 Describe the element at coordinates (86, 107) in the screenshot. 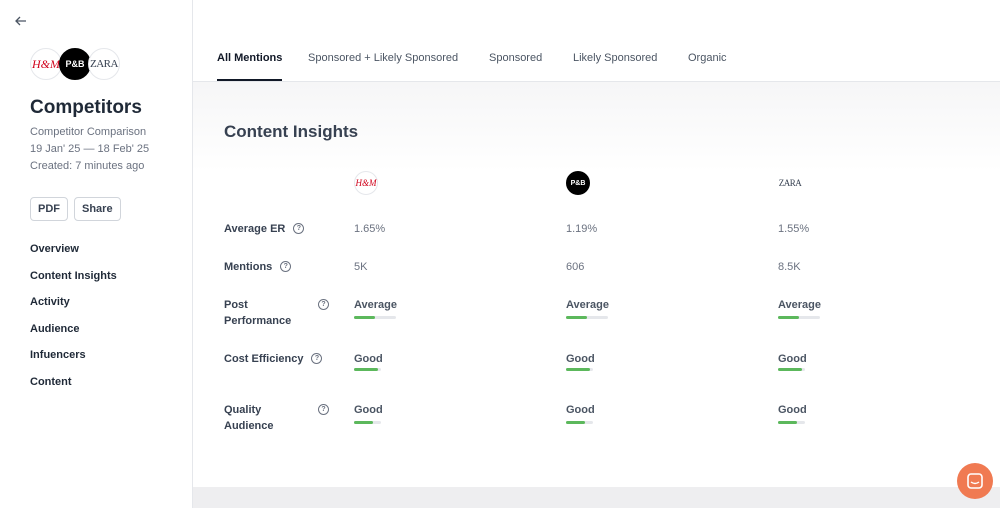

I see `sidebar-title: Competitors` at that location.